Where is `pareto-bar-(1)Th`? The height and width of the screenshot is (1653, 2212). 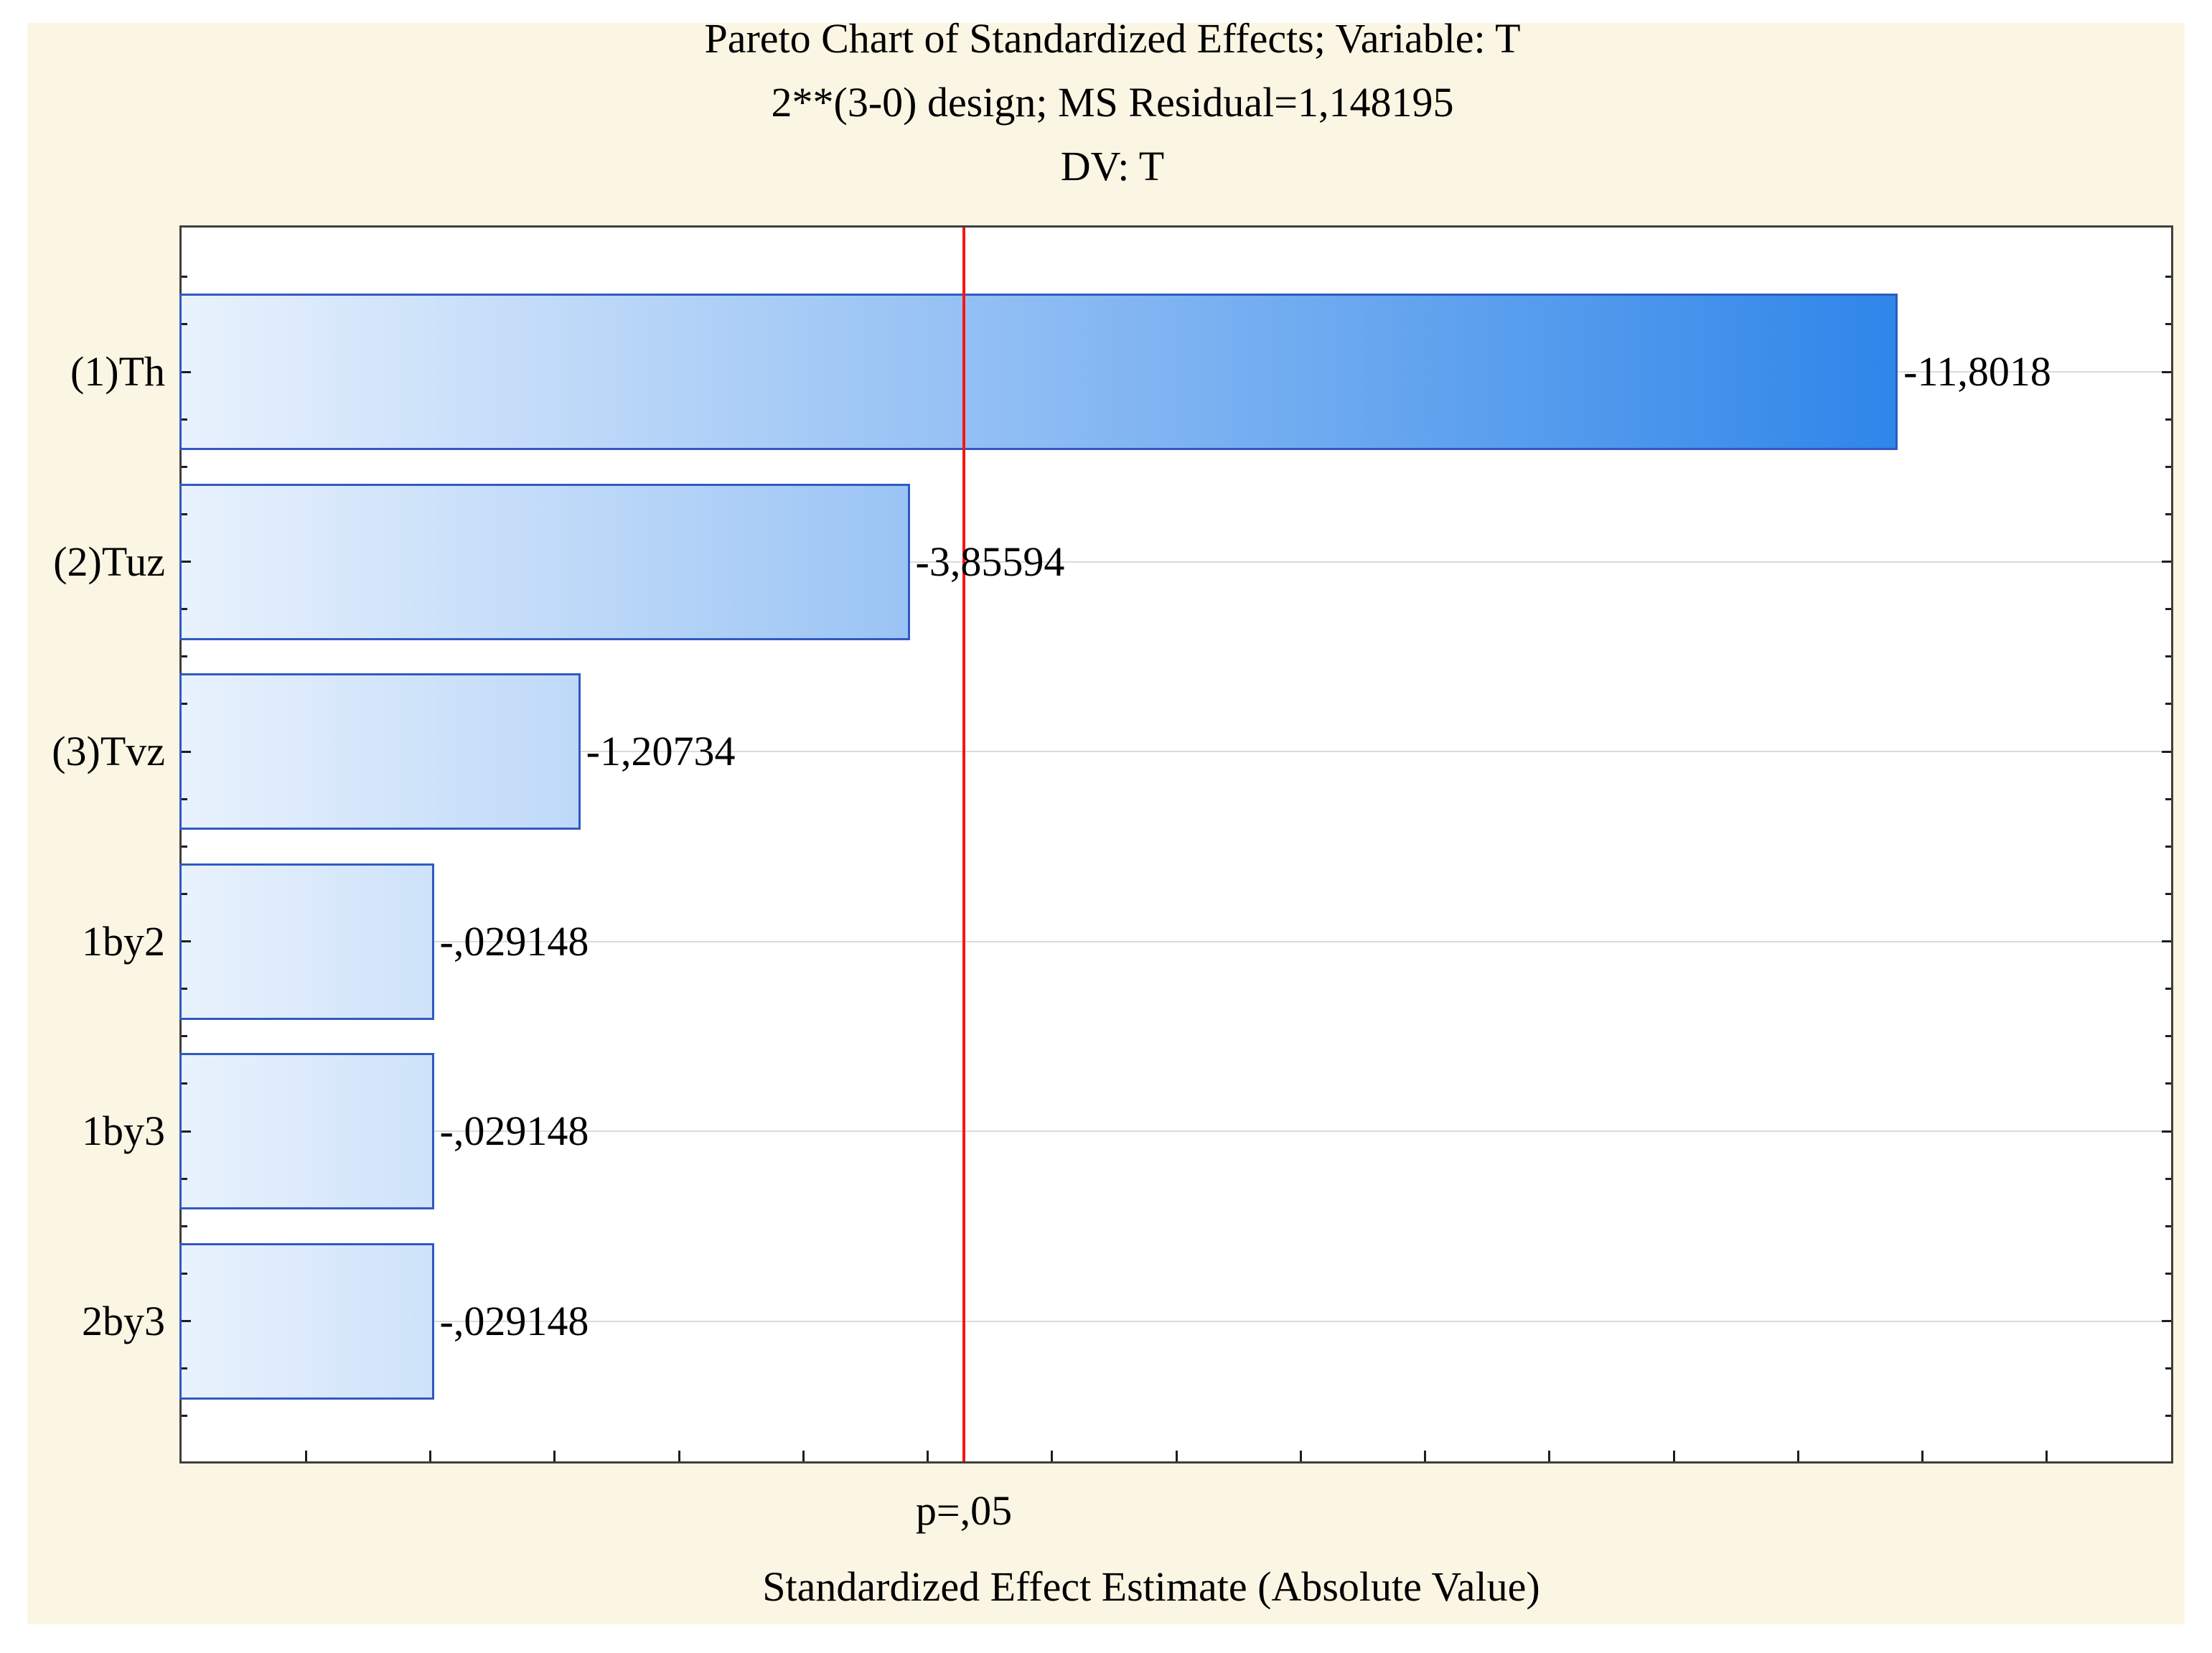 pareto-bar-(1)Th is located at coordinates (1038, 372).